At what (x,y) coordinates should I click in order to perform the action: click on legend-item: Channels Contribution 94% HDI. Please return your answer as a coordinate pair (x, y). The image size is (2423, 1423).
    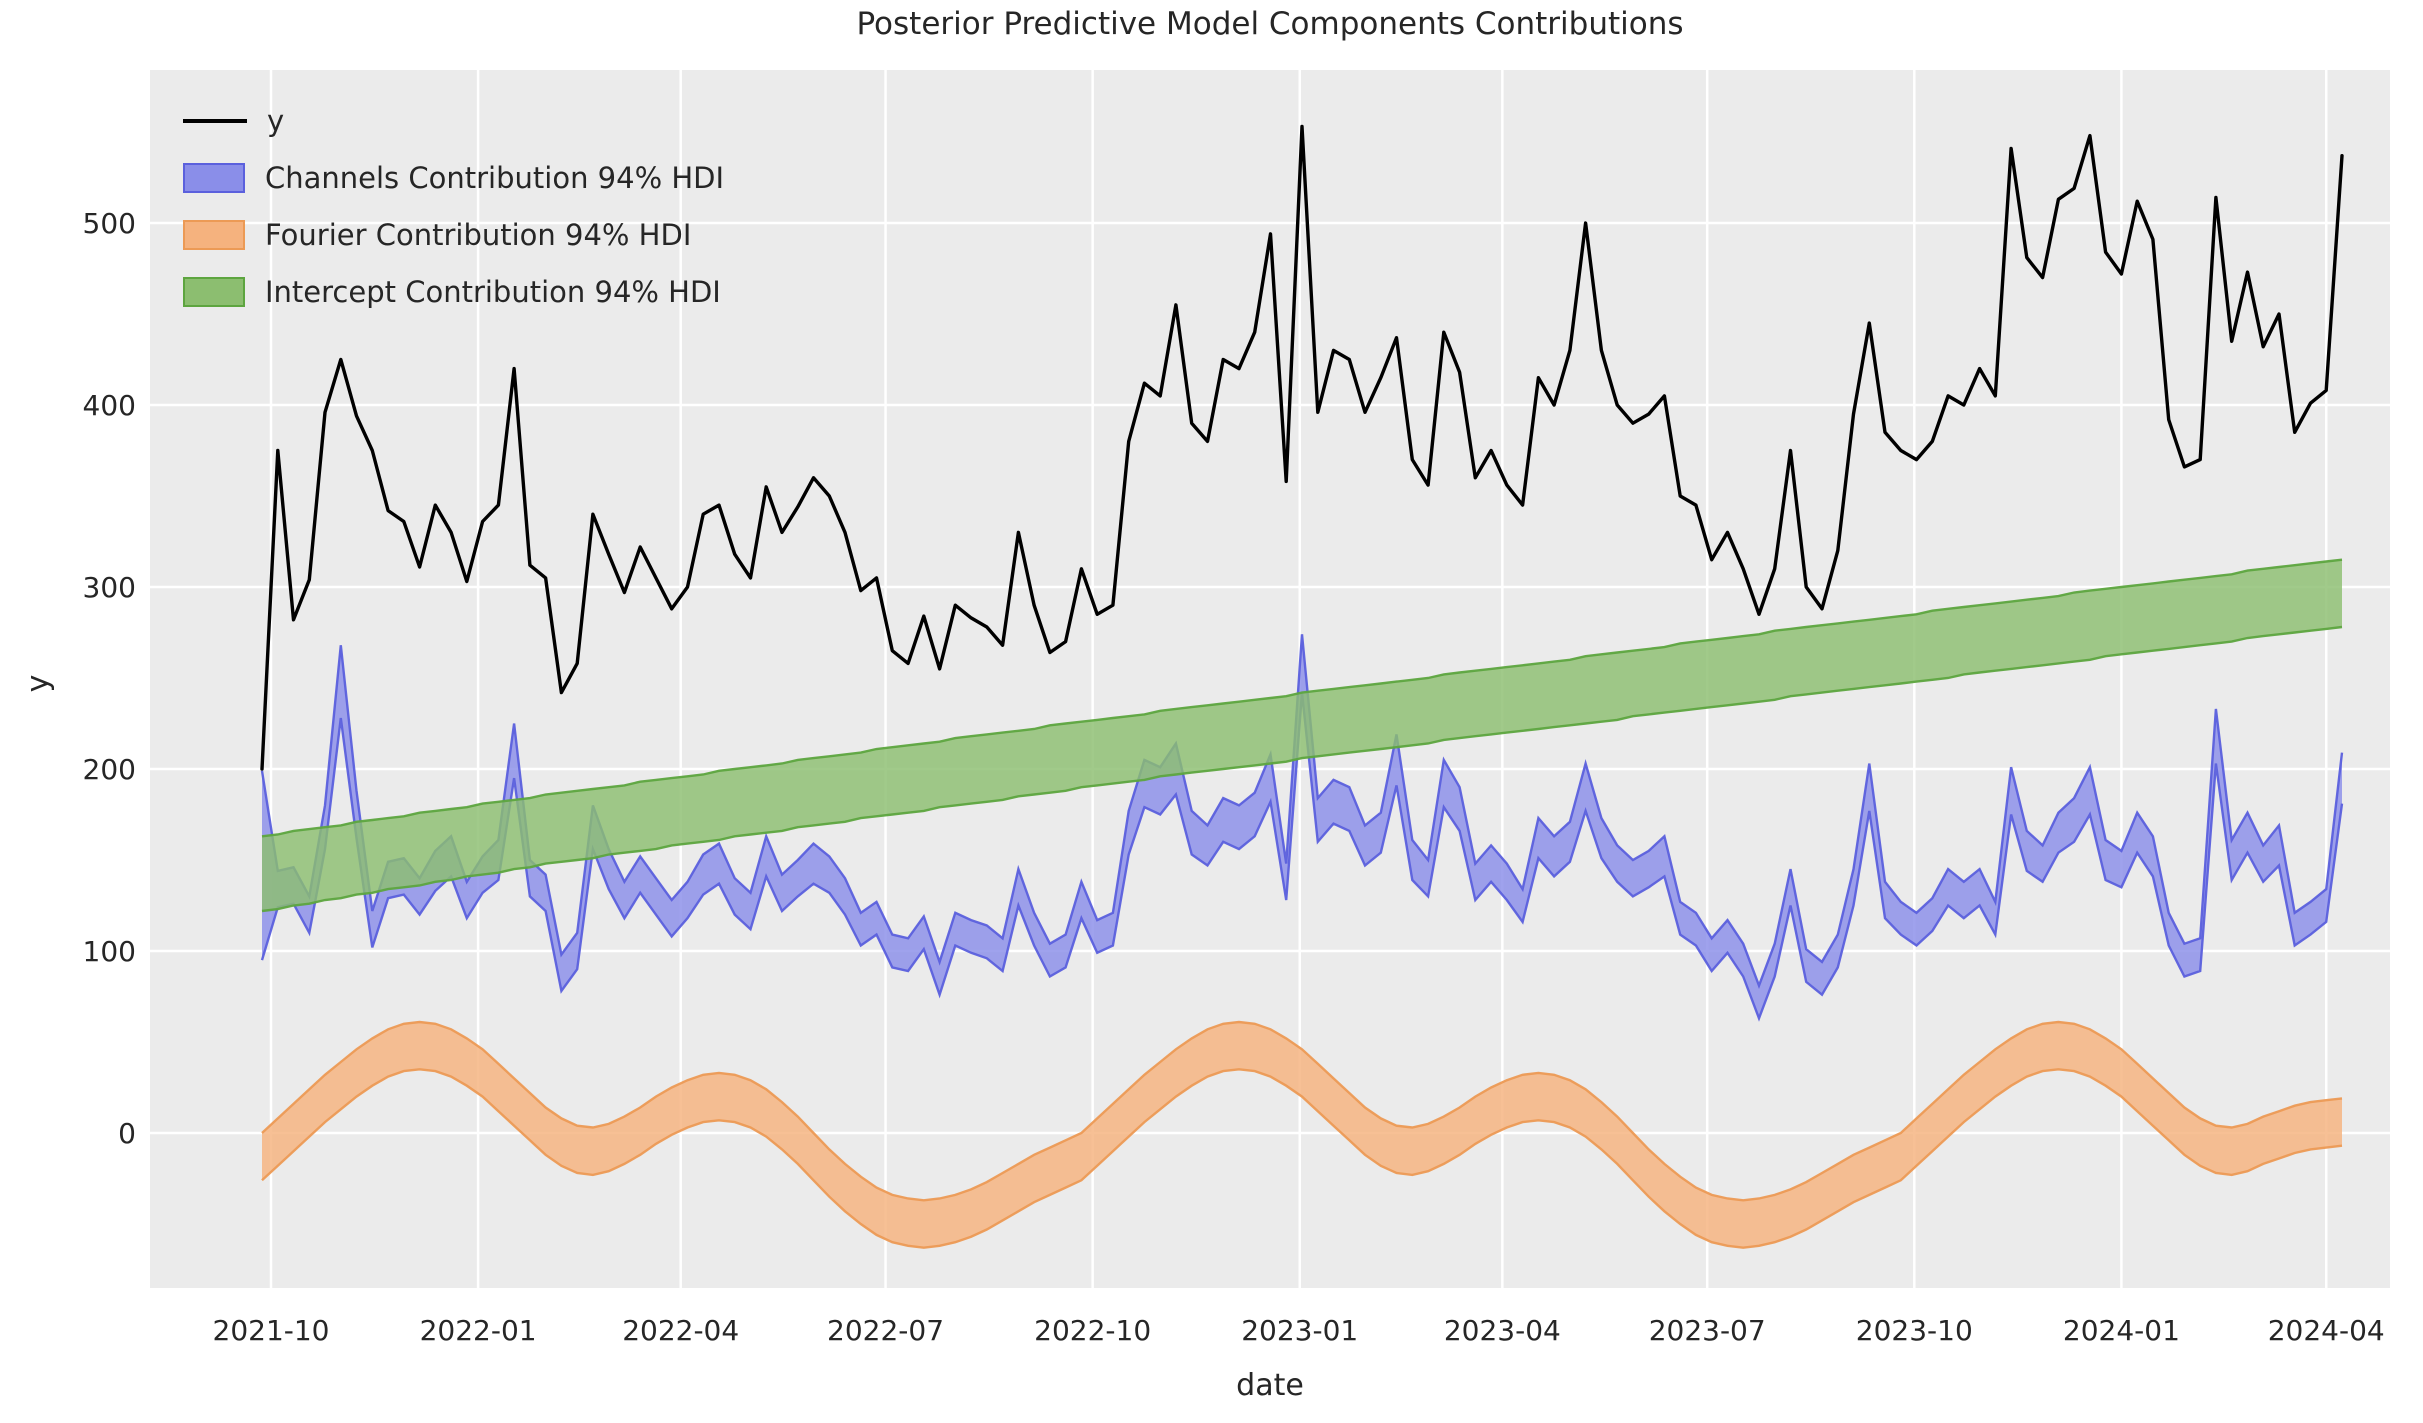
    Looking at the image, I should click on (453, 177).